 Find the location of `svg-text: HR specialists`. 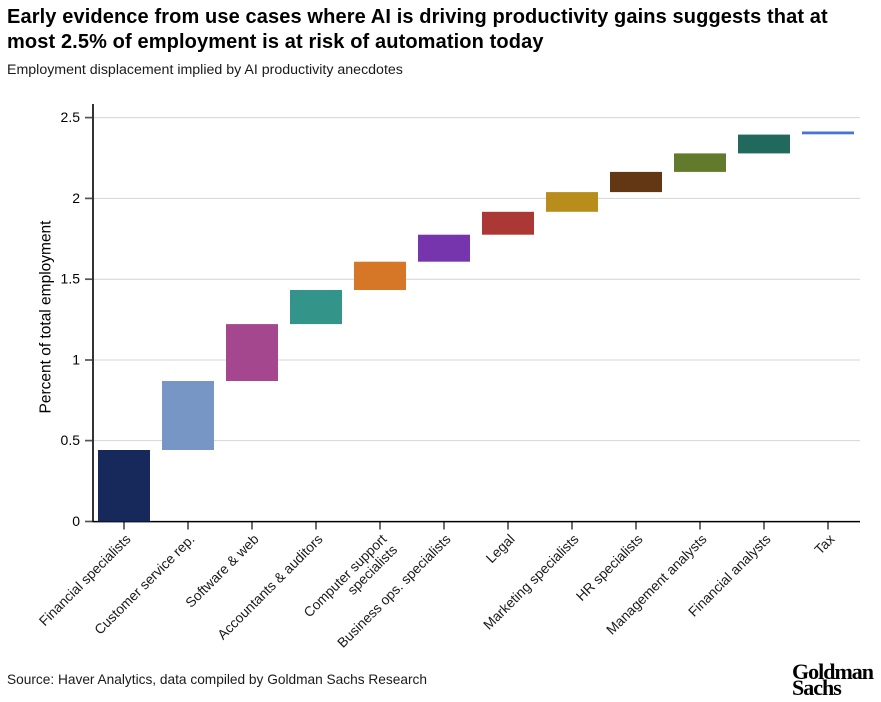

svg-text: HR specialists is located at coordinates (609, 567).